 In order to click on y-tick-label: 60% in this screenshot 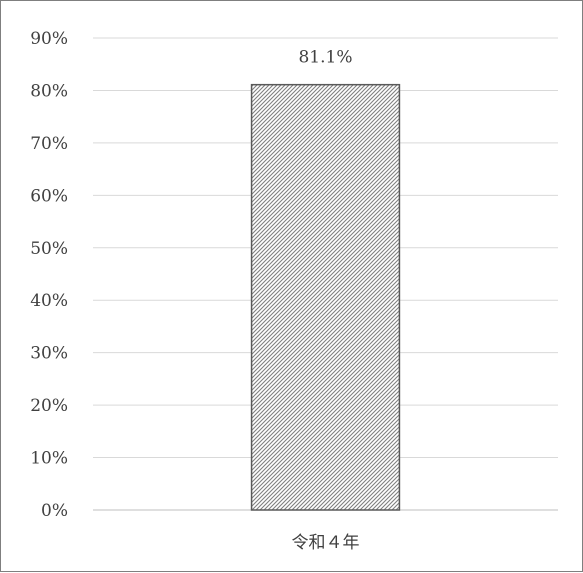, I will do `click(49, 196)`.